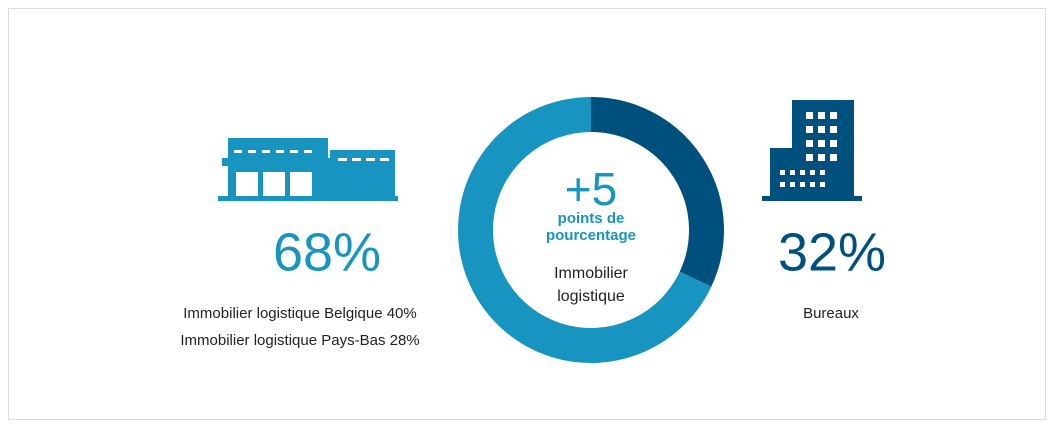  Describe the element at coordinates (812, 150) in the screenshot. I see `office-icon` at that location.